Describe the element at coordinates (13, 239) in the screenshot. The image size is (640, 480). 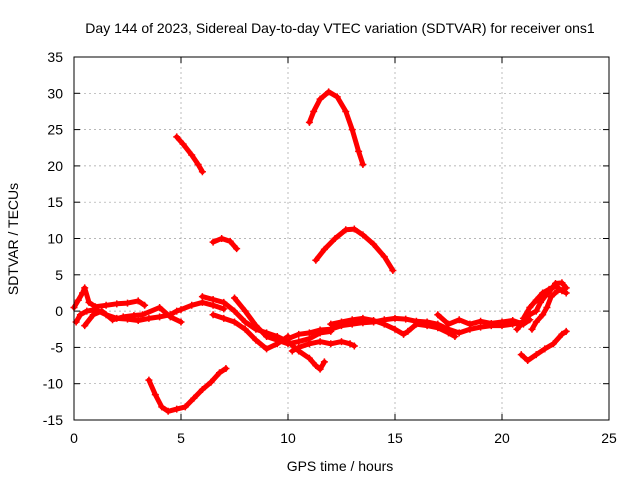
I see `y-axis-label: SDTVAR / TECUs` at that location.